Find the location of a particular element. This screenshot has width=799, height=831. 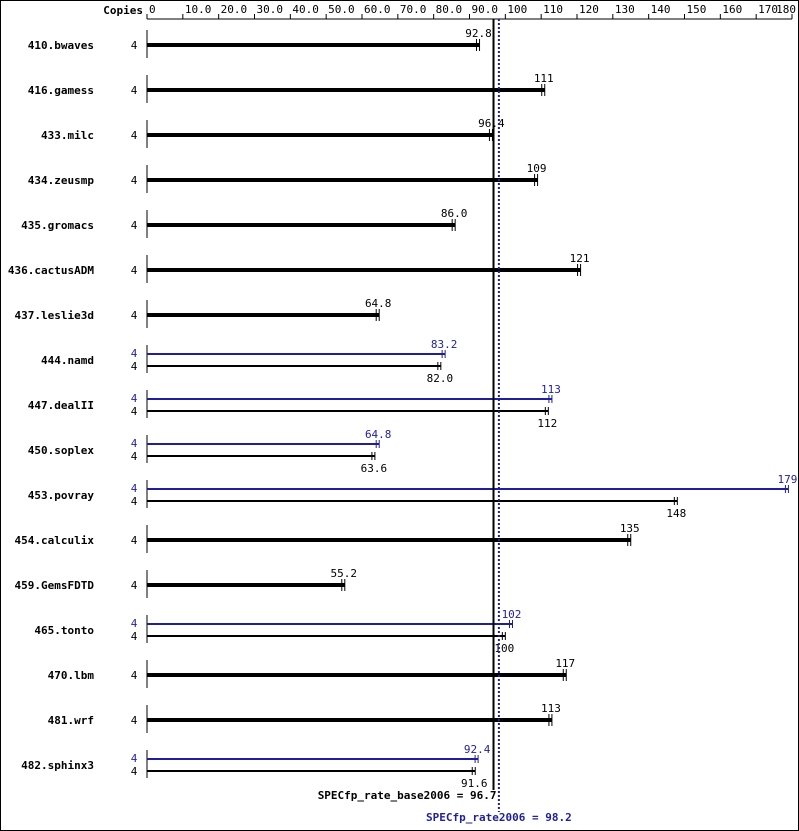

benchmark-label: 447.dealII is located at coordinates (61, 405).